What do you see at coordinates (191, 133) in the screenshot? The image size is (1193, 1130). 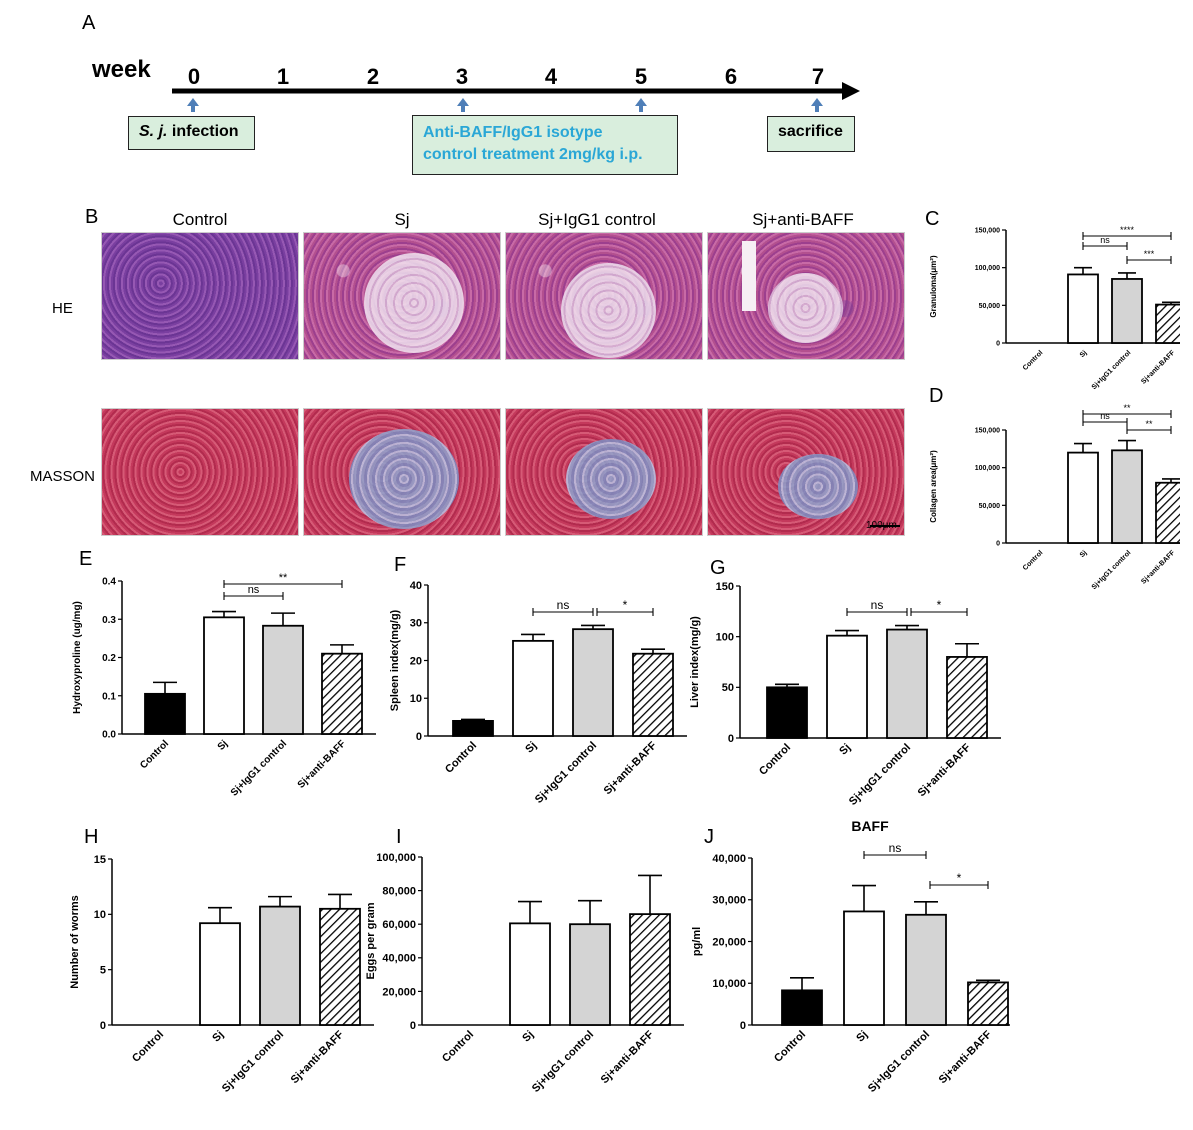 I see `infection-box: S. j. infection` at bounding box center [191, 133].